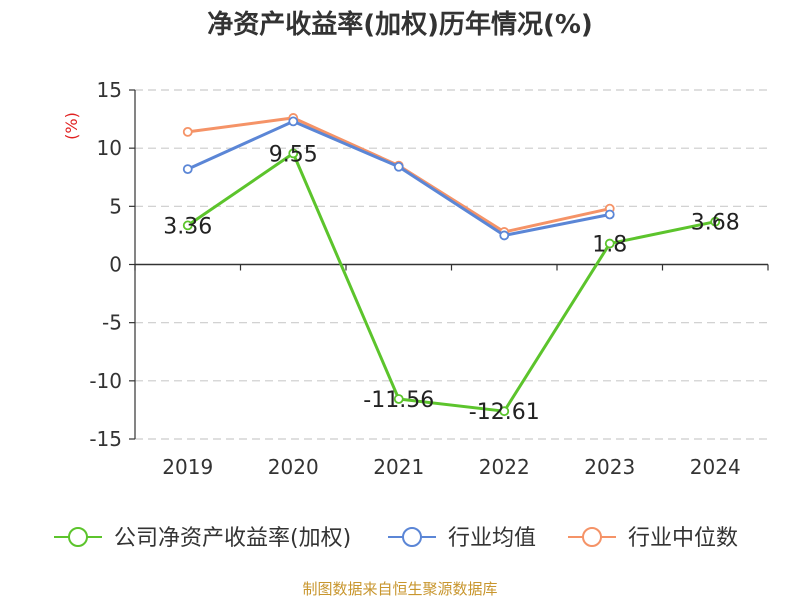 The height and width of the screenshot is (600, 800). What do you see at coordinates (109, 148) in the screenshot?
I see `y-tick-label: 10` at bounding box center [109, 148].